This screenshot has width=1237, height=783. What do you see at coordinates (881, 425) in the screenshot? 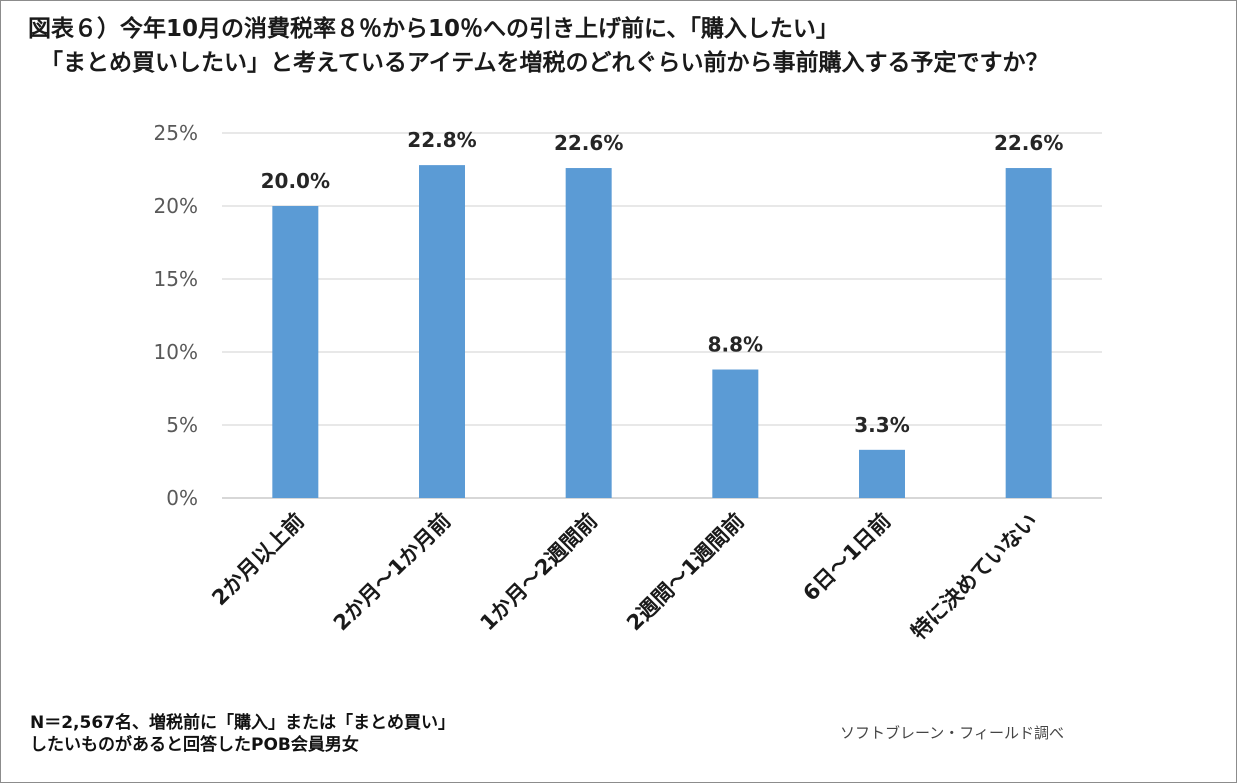
I see `data-label: 3.3%` at bounding box center [881, 425].